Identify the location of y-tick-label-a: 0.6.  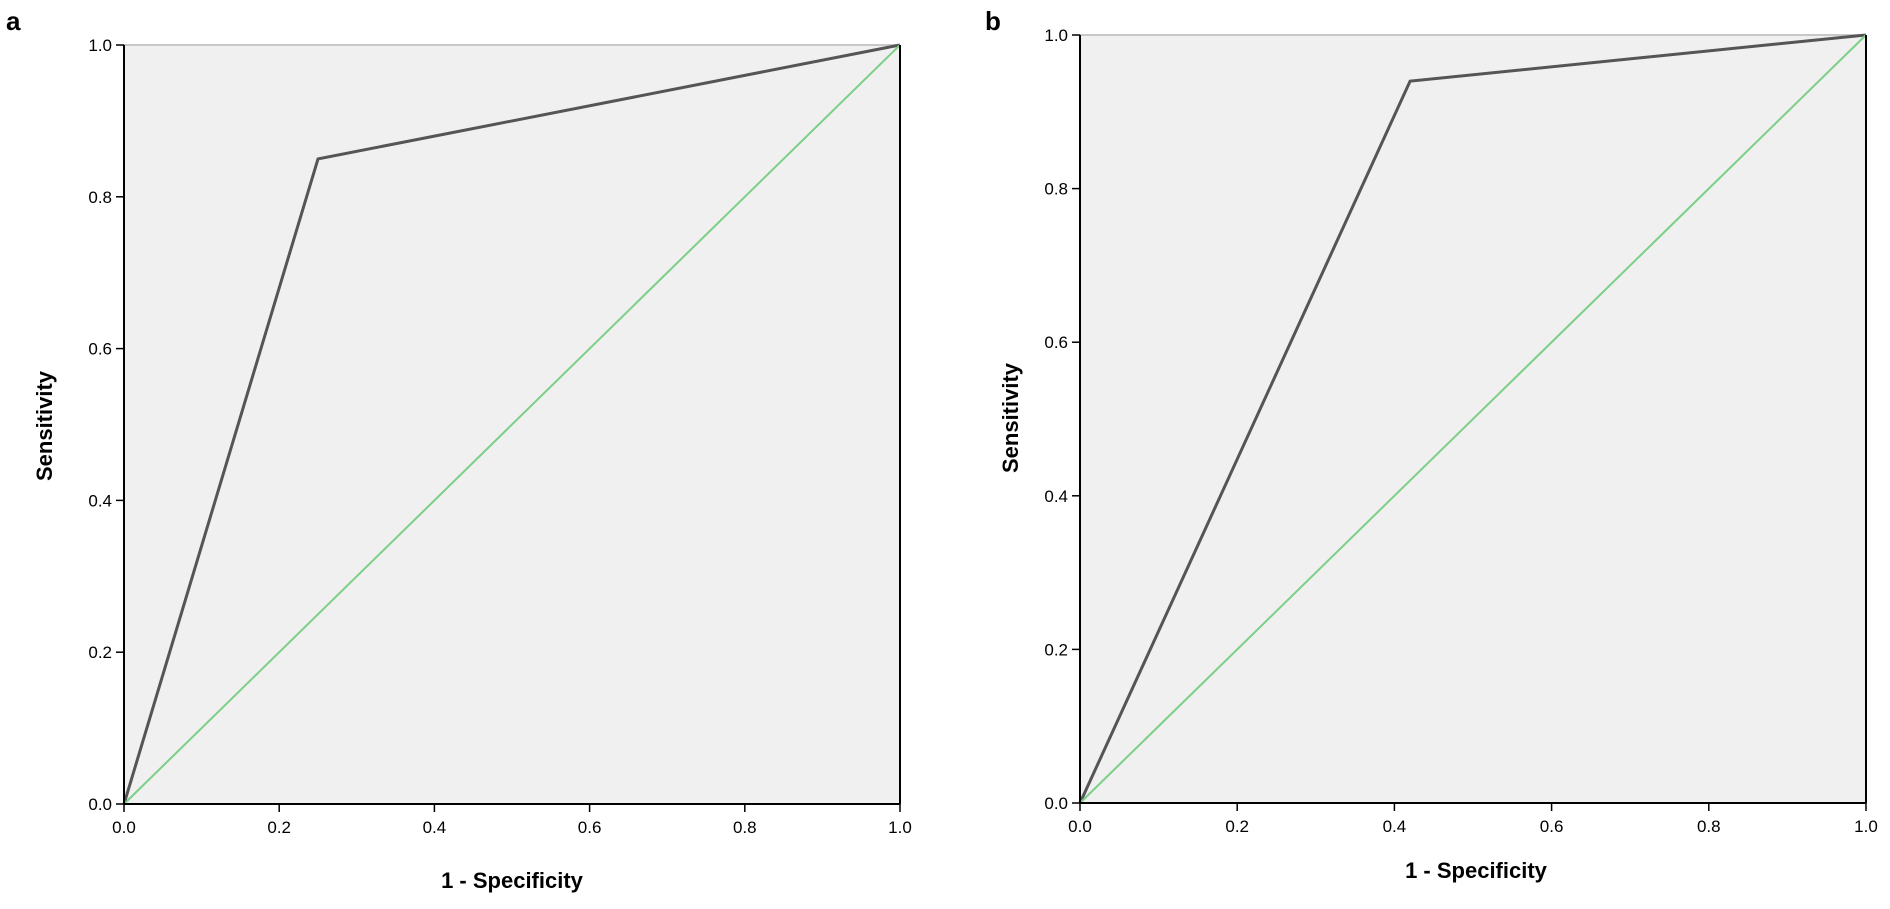
(100, 349).